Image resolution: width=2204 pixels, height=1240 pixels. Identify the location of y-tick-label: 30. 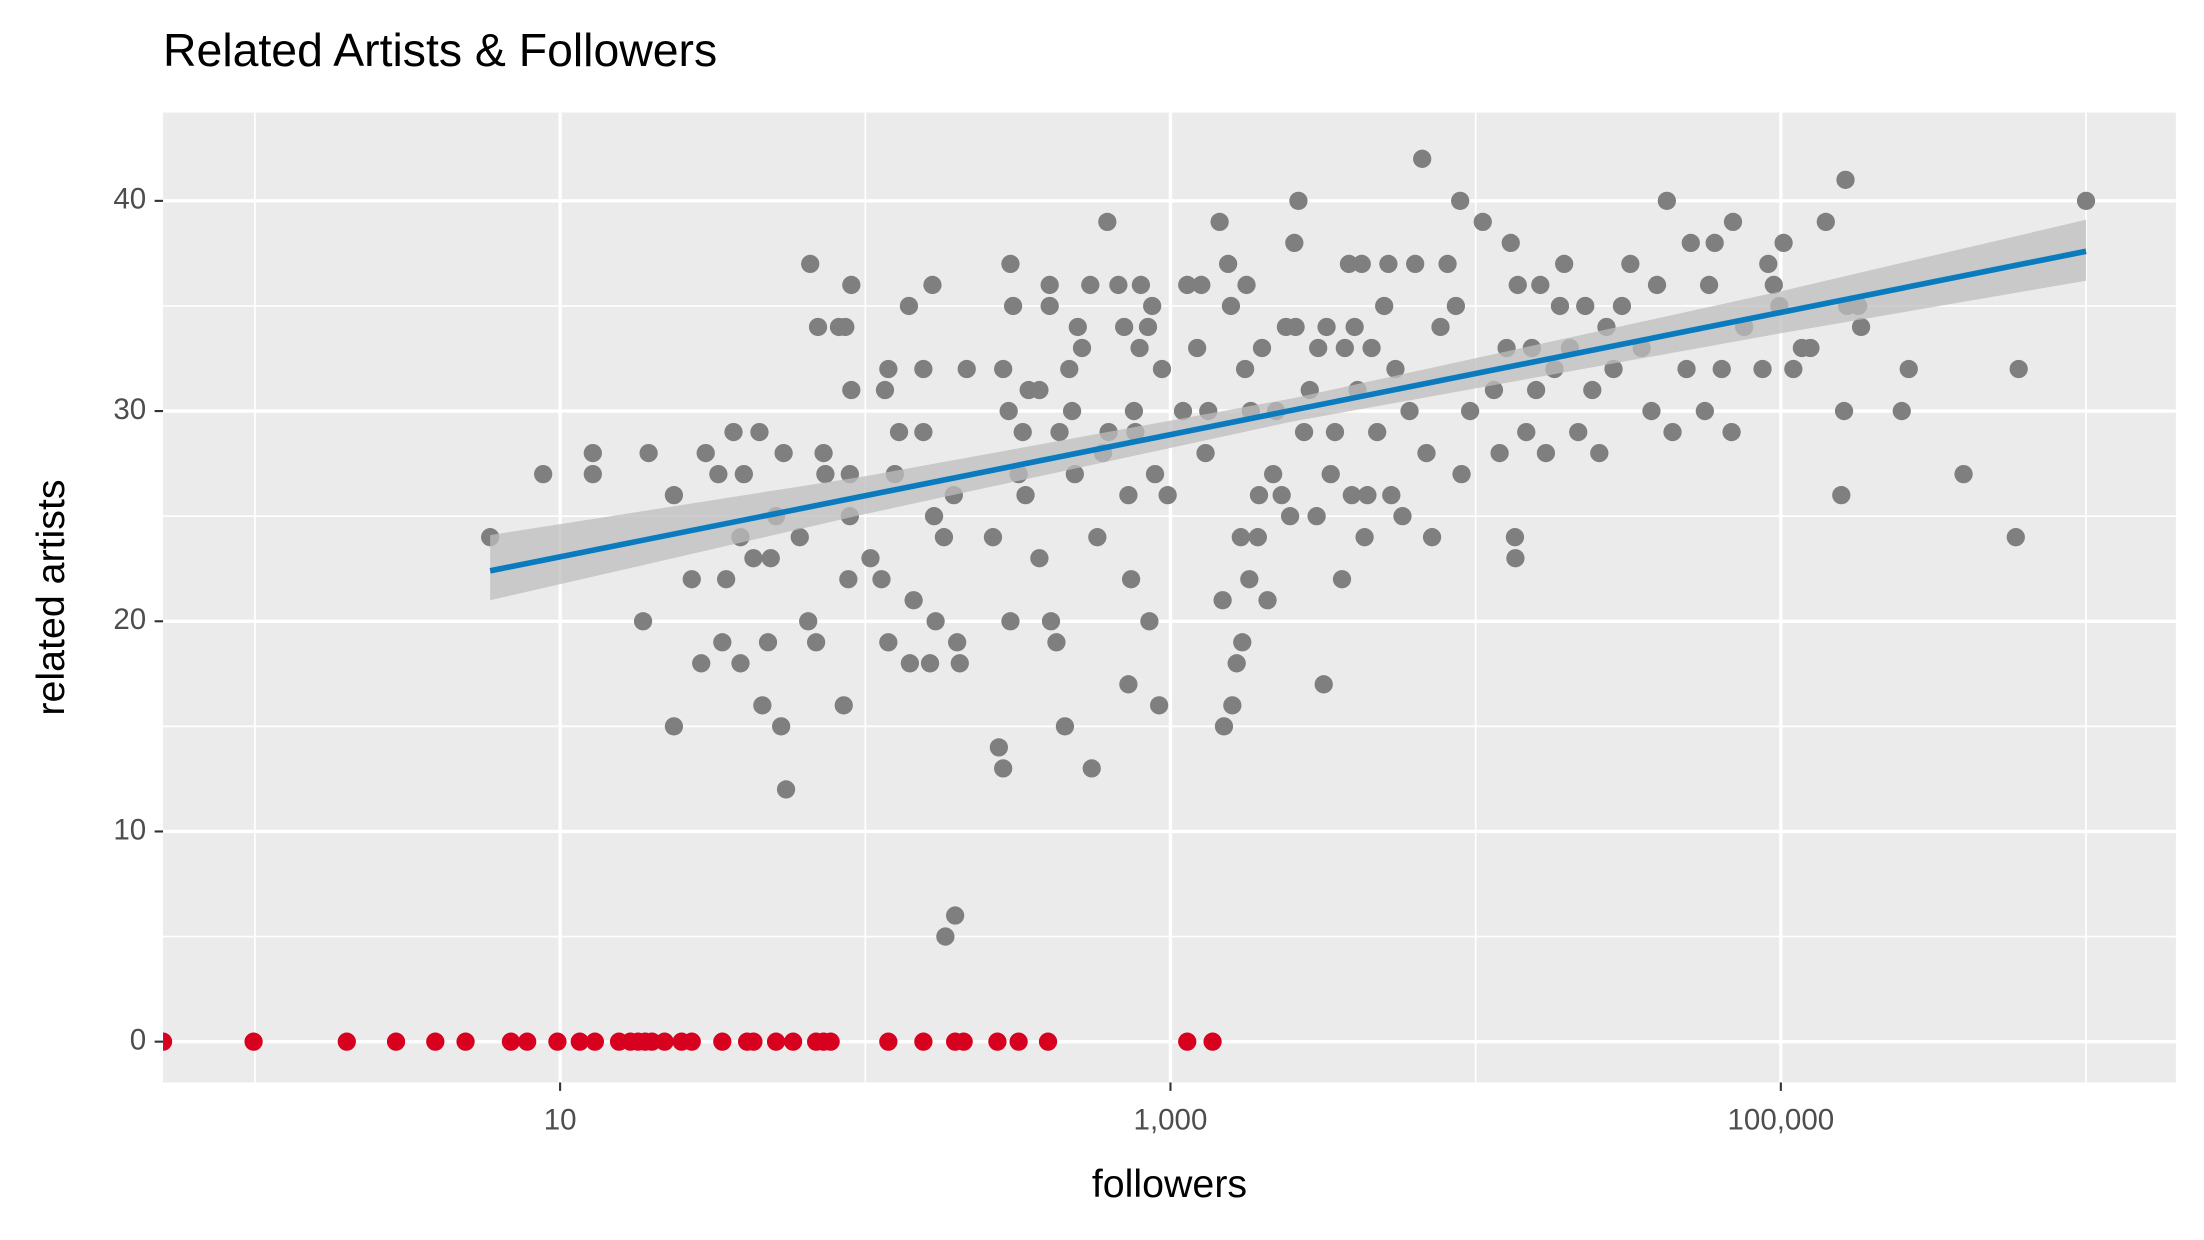
(129, 409).